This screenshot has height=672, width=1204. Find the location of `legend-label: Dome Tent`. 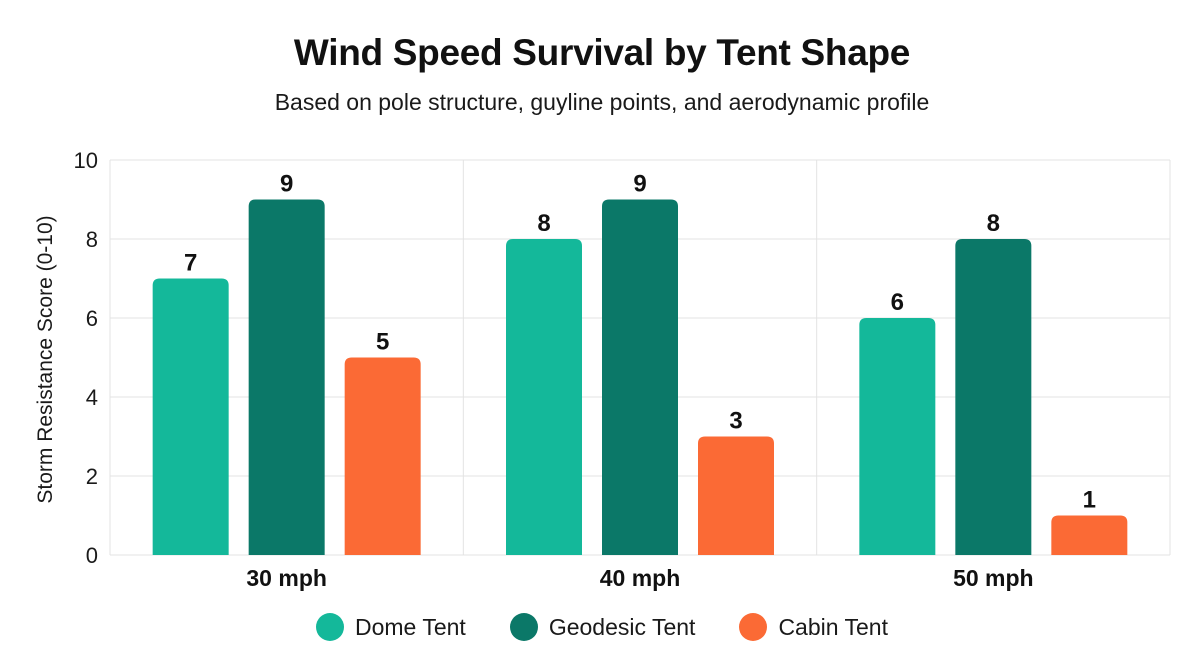

legend-label: Dome Tent is located at coordinates (410, 626).